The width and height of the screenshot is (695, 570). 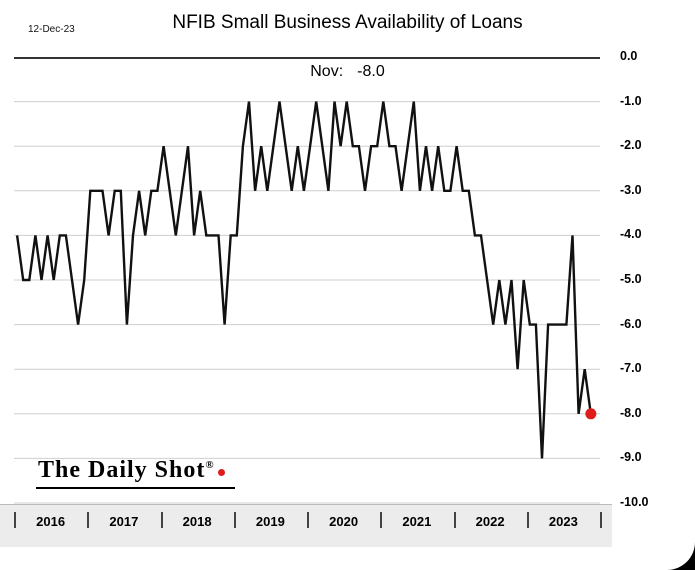 What do you see at coordinates (51, 521) in the screenshot?
I see `x-year-label: 2016` at bounding box center [51, 521].